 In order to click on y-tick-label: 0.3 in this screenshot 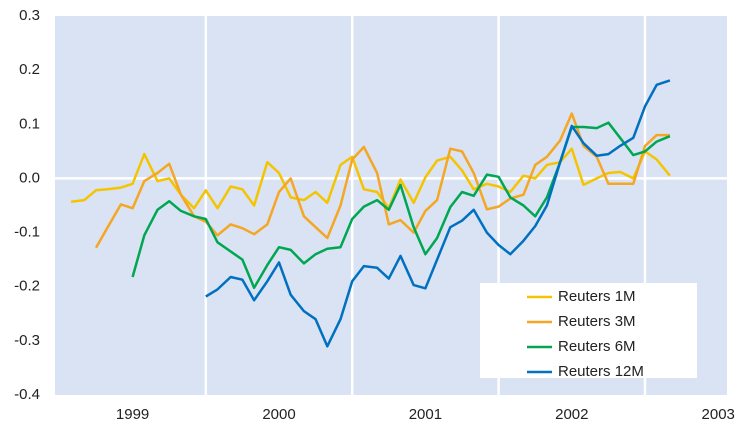, I will do `click(29, 15)`.